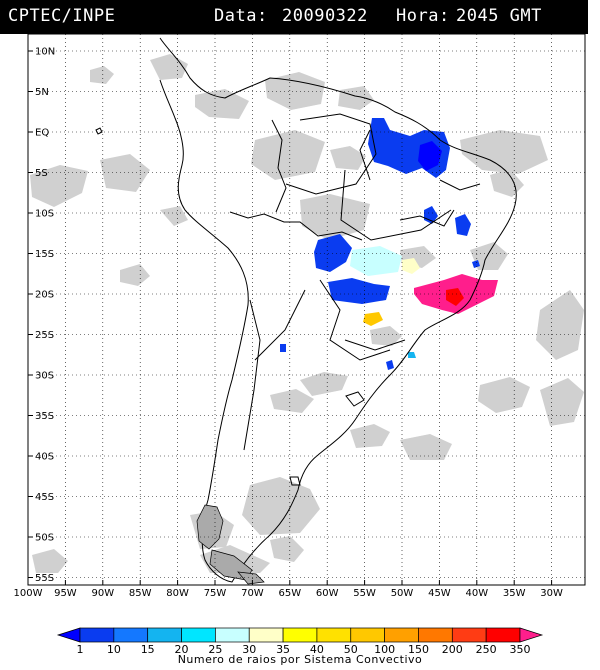  I want to click on lon-label: 35W, so click(514, 593).